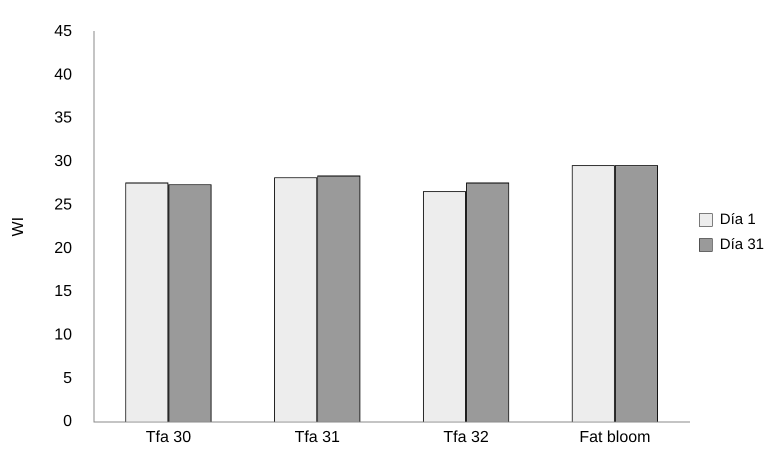 This screenshot has width=784, height=458. I want to click on x-tick-label: Tfa 32, so click(466, 437).